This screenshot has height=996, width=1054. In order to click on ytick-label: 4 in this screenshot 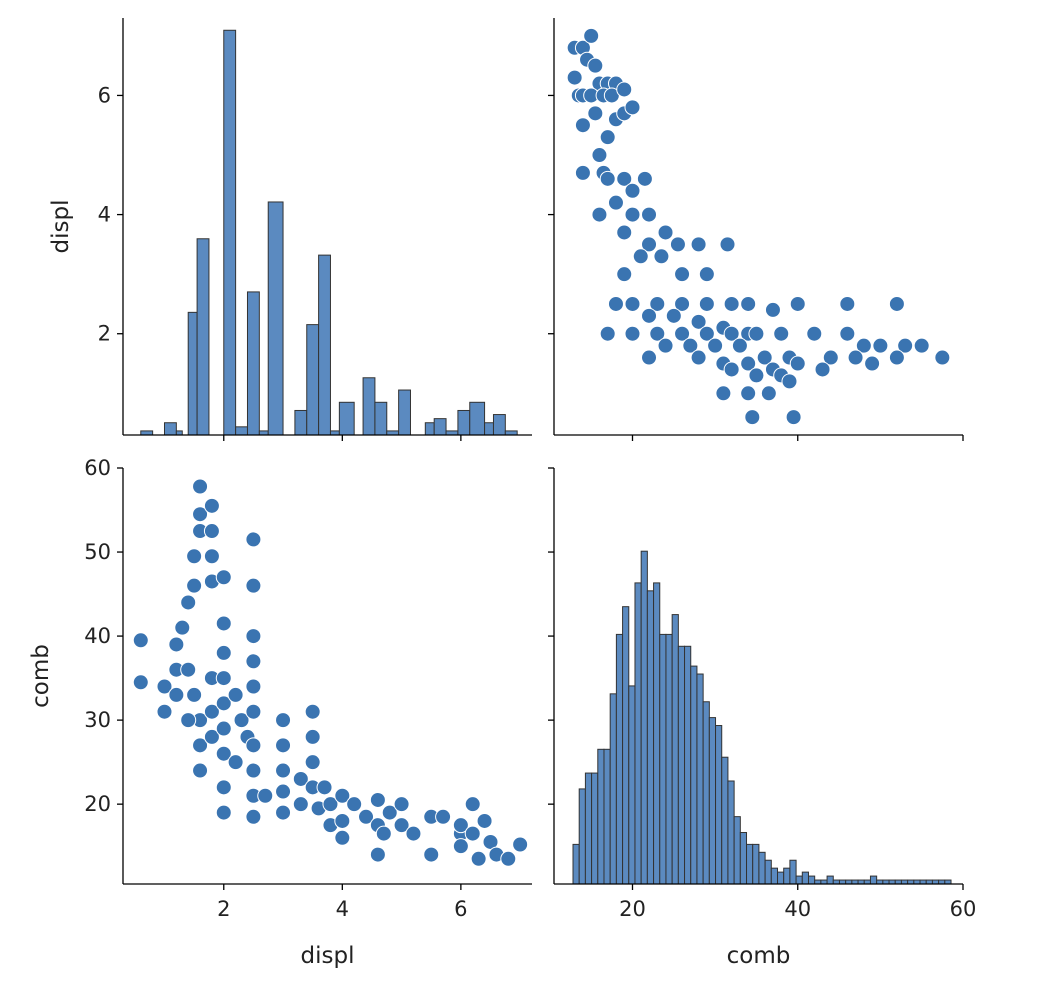, I will do `click(104, 215)`.